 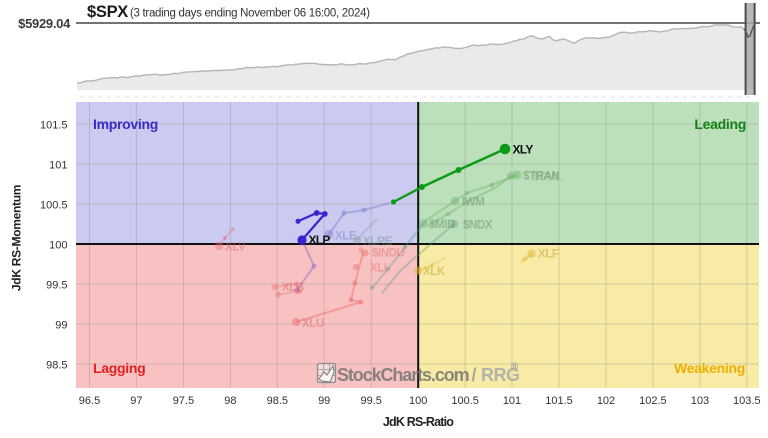 I want to click on svg-text: $SPX, so click(x=107, y=12).